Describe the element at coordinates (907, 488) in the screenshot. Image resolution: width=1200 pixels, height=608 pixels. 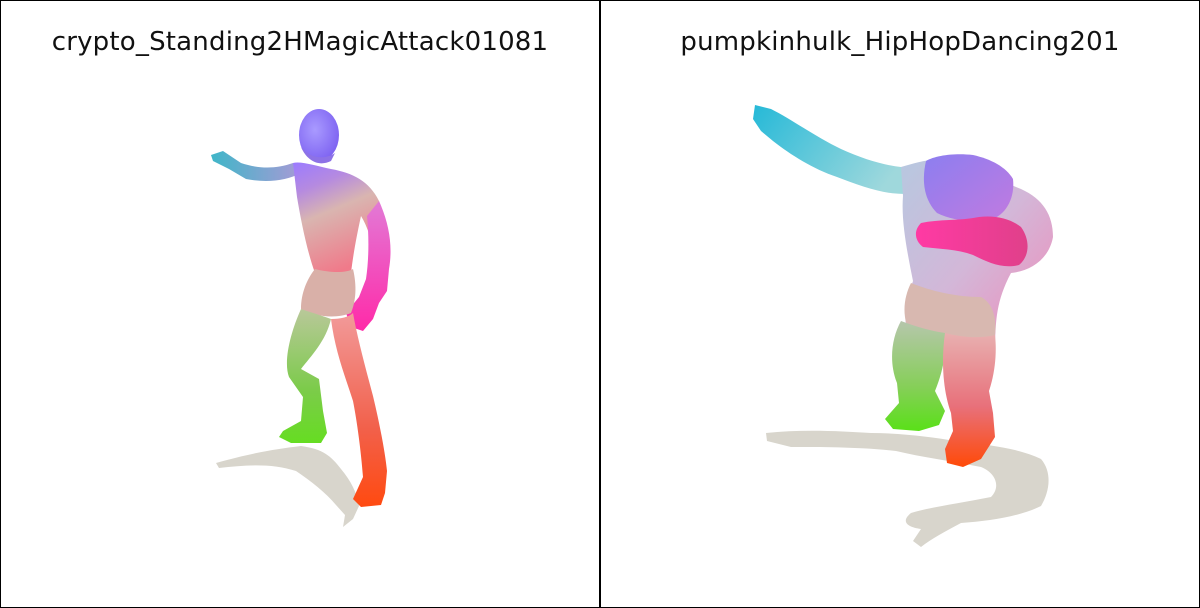
I see `right-shadow` at that location.